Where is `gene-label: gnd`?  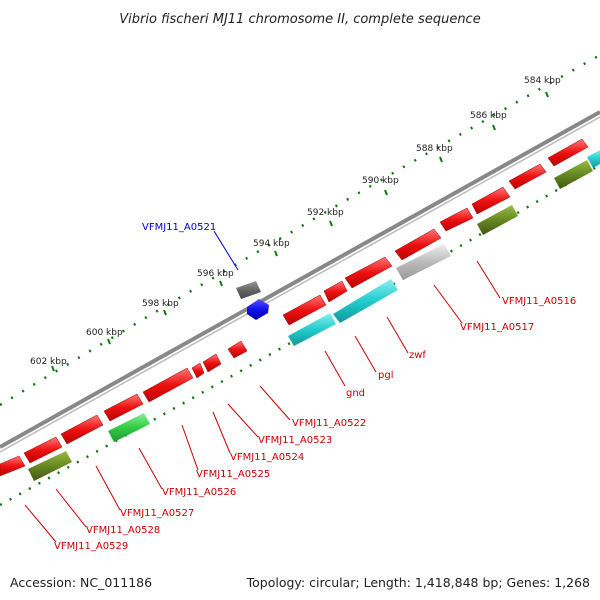 gene-label: gnd is located at coordinates (355, 393).